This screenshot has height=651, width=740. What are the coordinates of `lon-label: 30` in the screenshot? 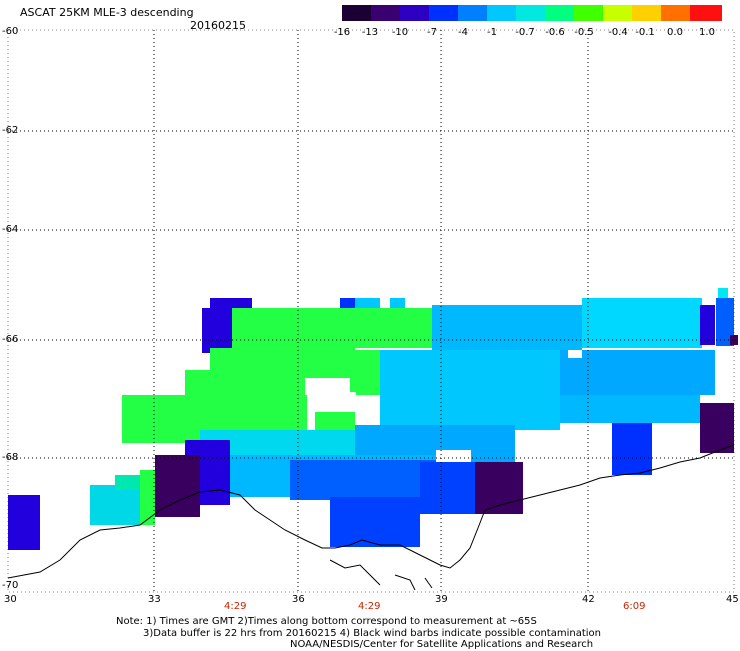 It's located at (10, 599).